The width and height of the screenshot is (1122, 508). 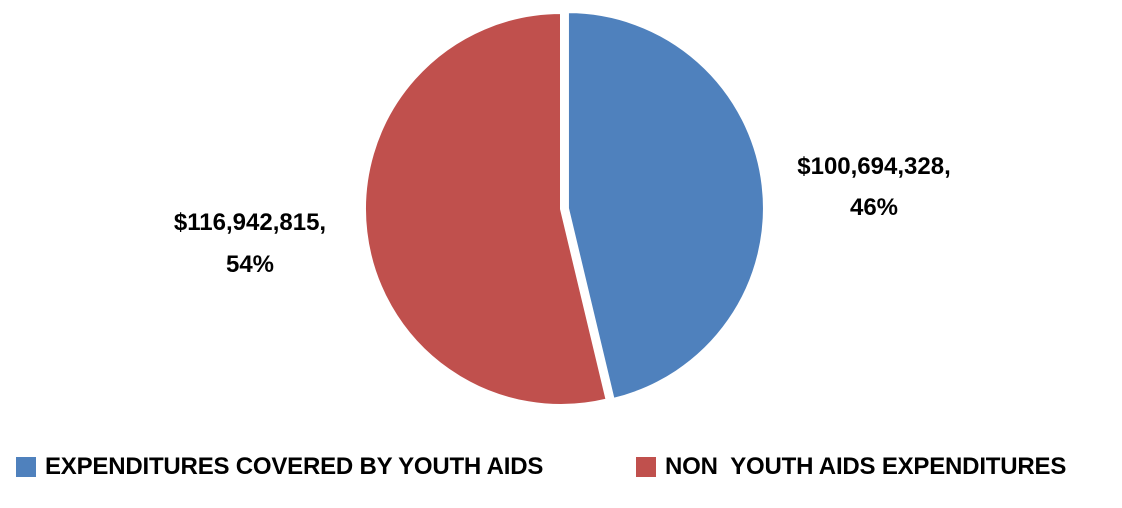 I want to click on legend-item-youth-aids: EXPENDITURES COVERED BY YOUTH AIDS, so click(x=279, y=467).